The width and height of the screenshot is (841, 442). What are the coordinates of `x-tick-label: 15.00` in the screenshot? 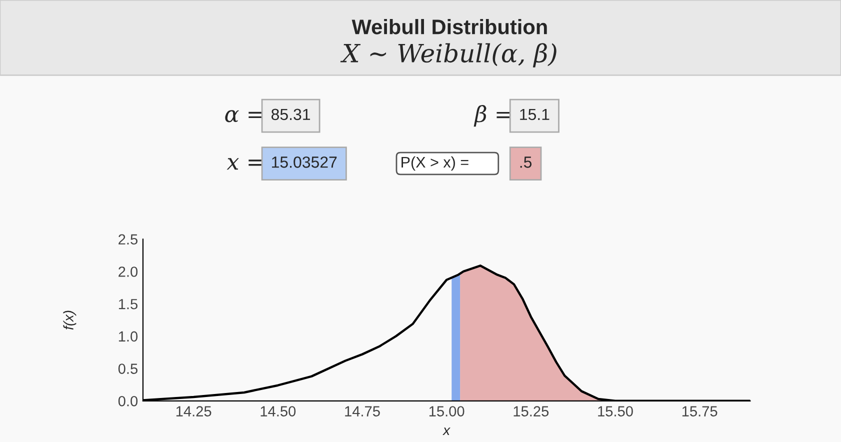 It's located at (446, 411).